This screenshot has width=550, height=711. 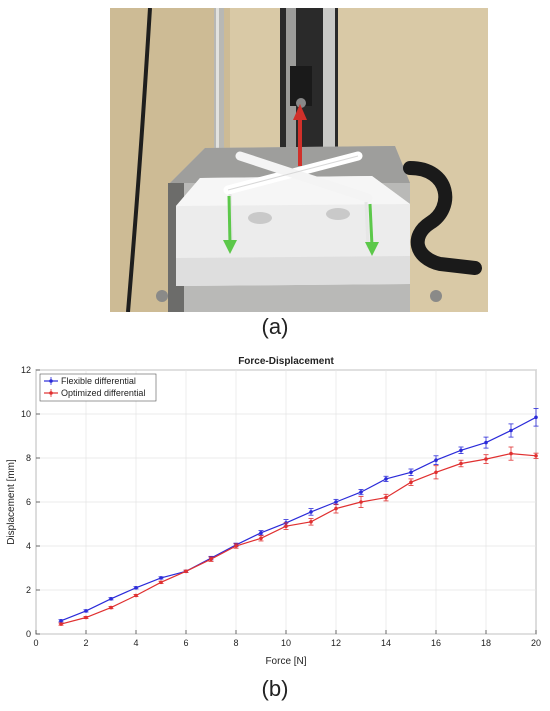 What do you see at coordinates (103, 393) in the screenshot?
I see `legend-label: Optimized differential` at bounding box center [103, 393].